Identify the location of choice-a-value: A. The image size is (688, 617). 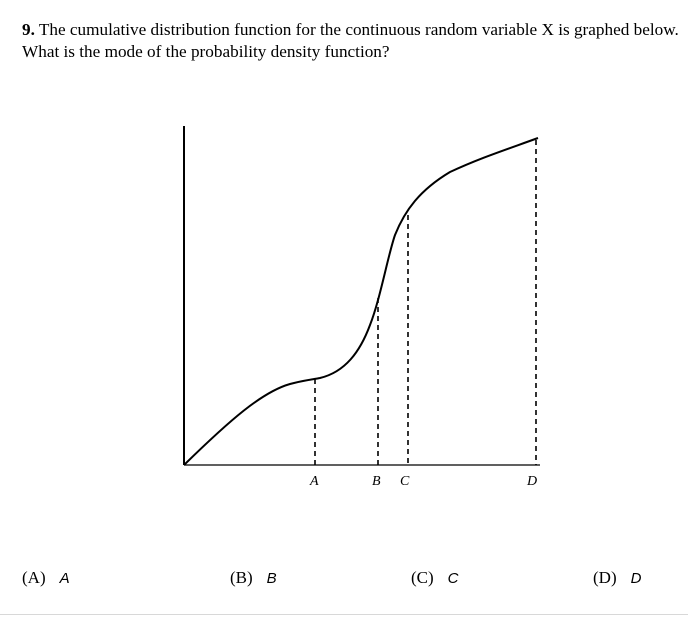
(64, 578).